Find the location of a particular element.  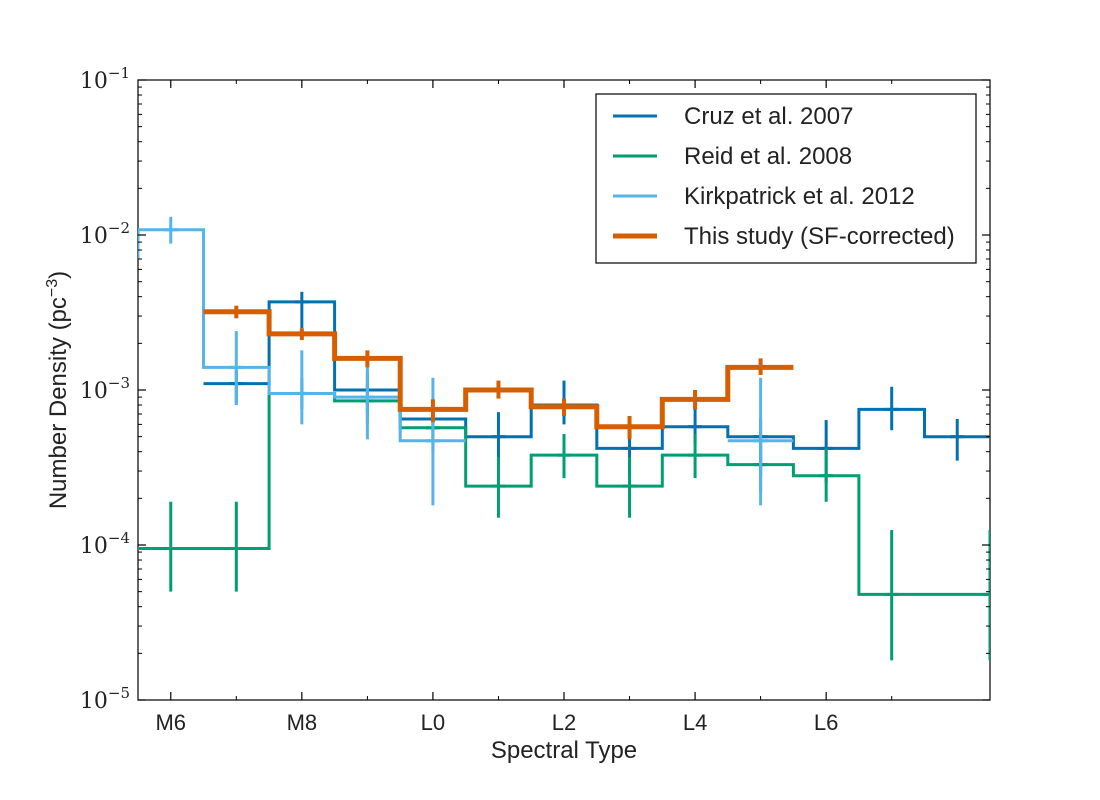

legend-label-this-study: This study (SF-corrected) is located at coordinates (819, 236).